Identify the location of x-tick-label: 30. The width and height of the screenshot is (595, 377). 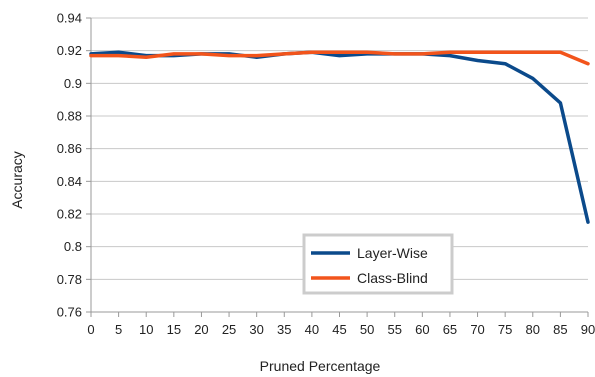
(256, 329).